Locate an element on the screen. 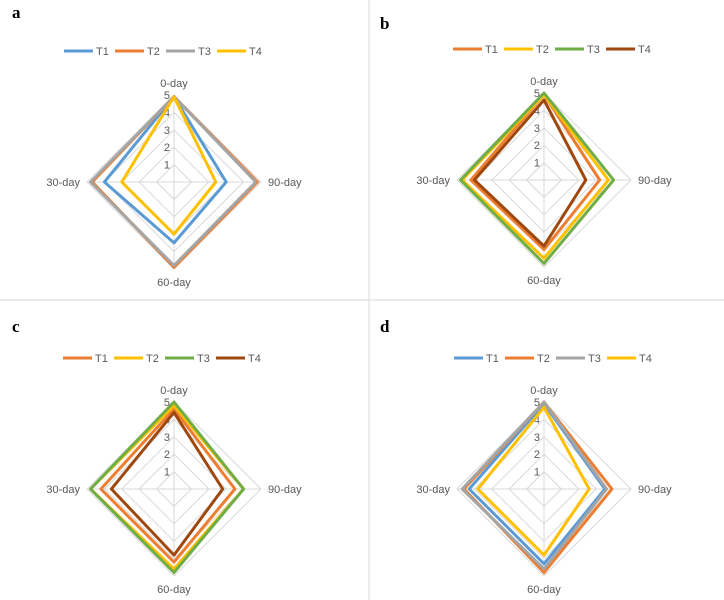 The height and width of the screenshot is (600, 724). panel-letter: c is located at coordinates (16, 326).